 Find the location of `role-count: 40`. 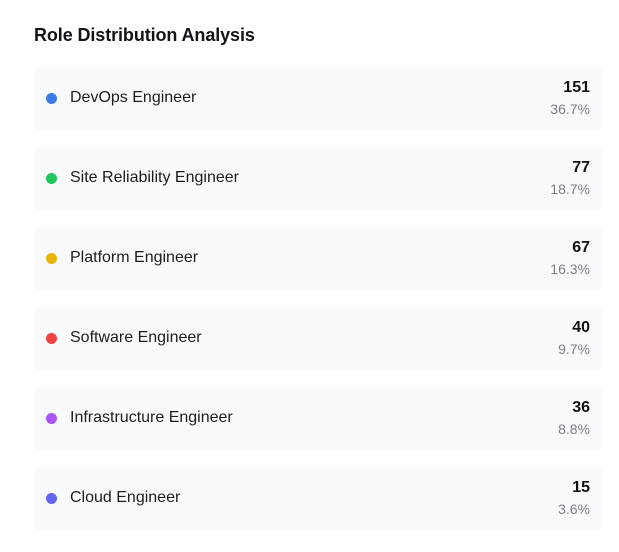

role-count: 40 is located at coordinates (581, 327).